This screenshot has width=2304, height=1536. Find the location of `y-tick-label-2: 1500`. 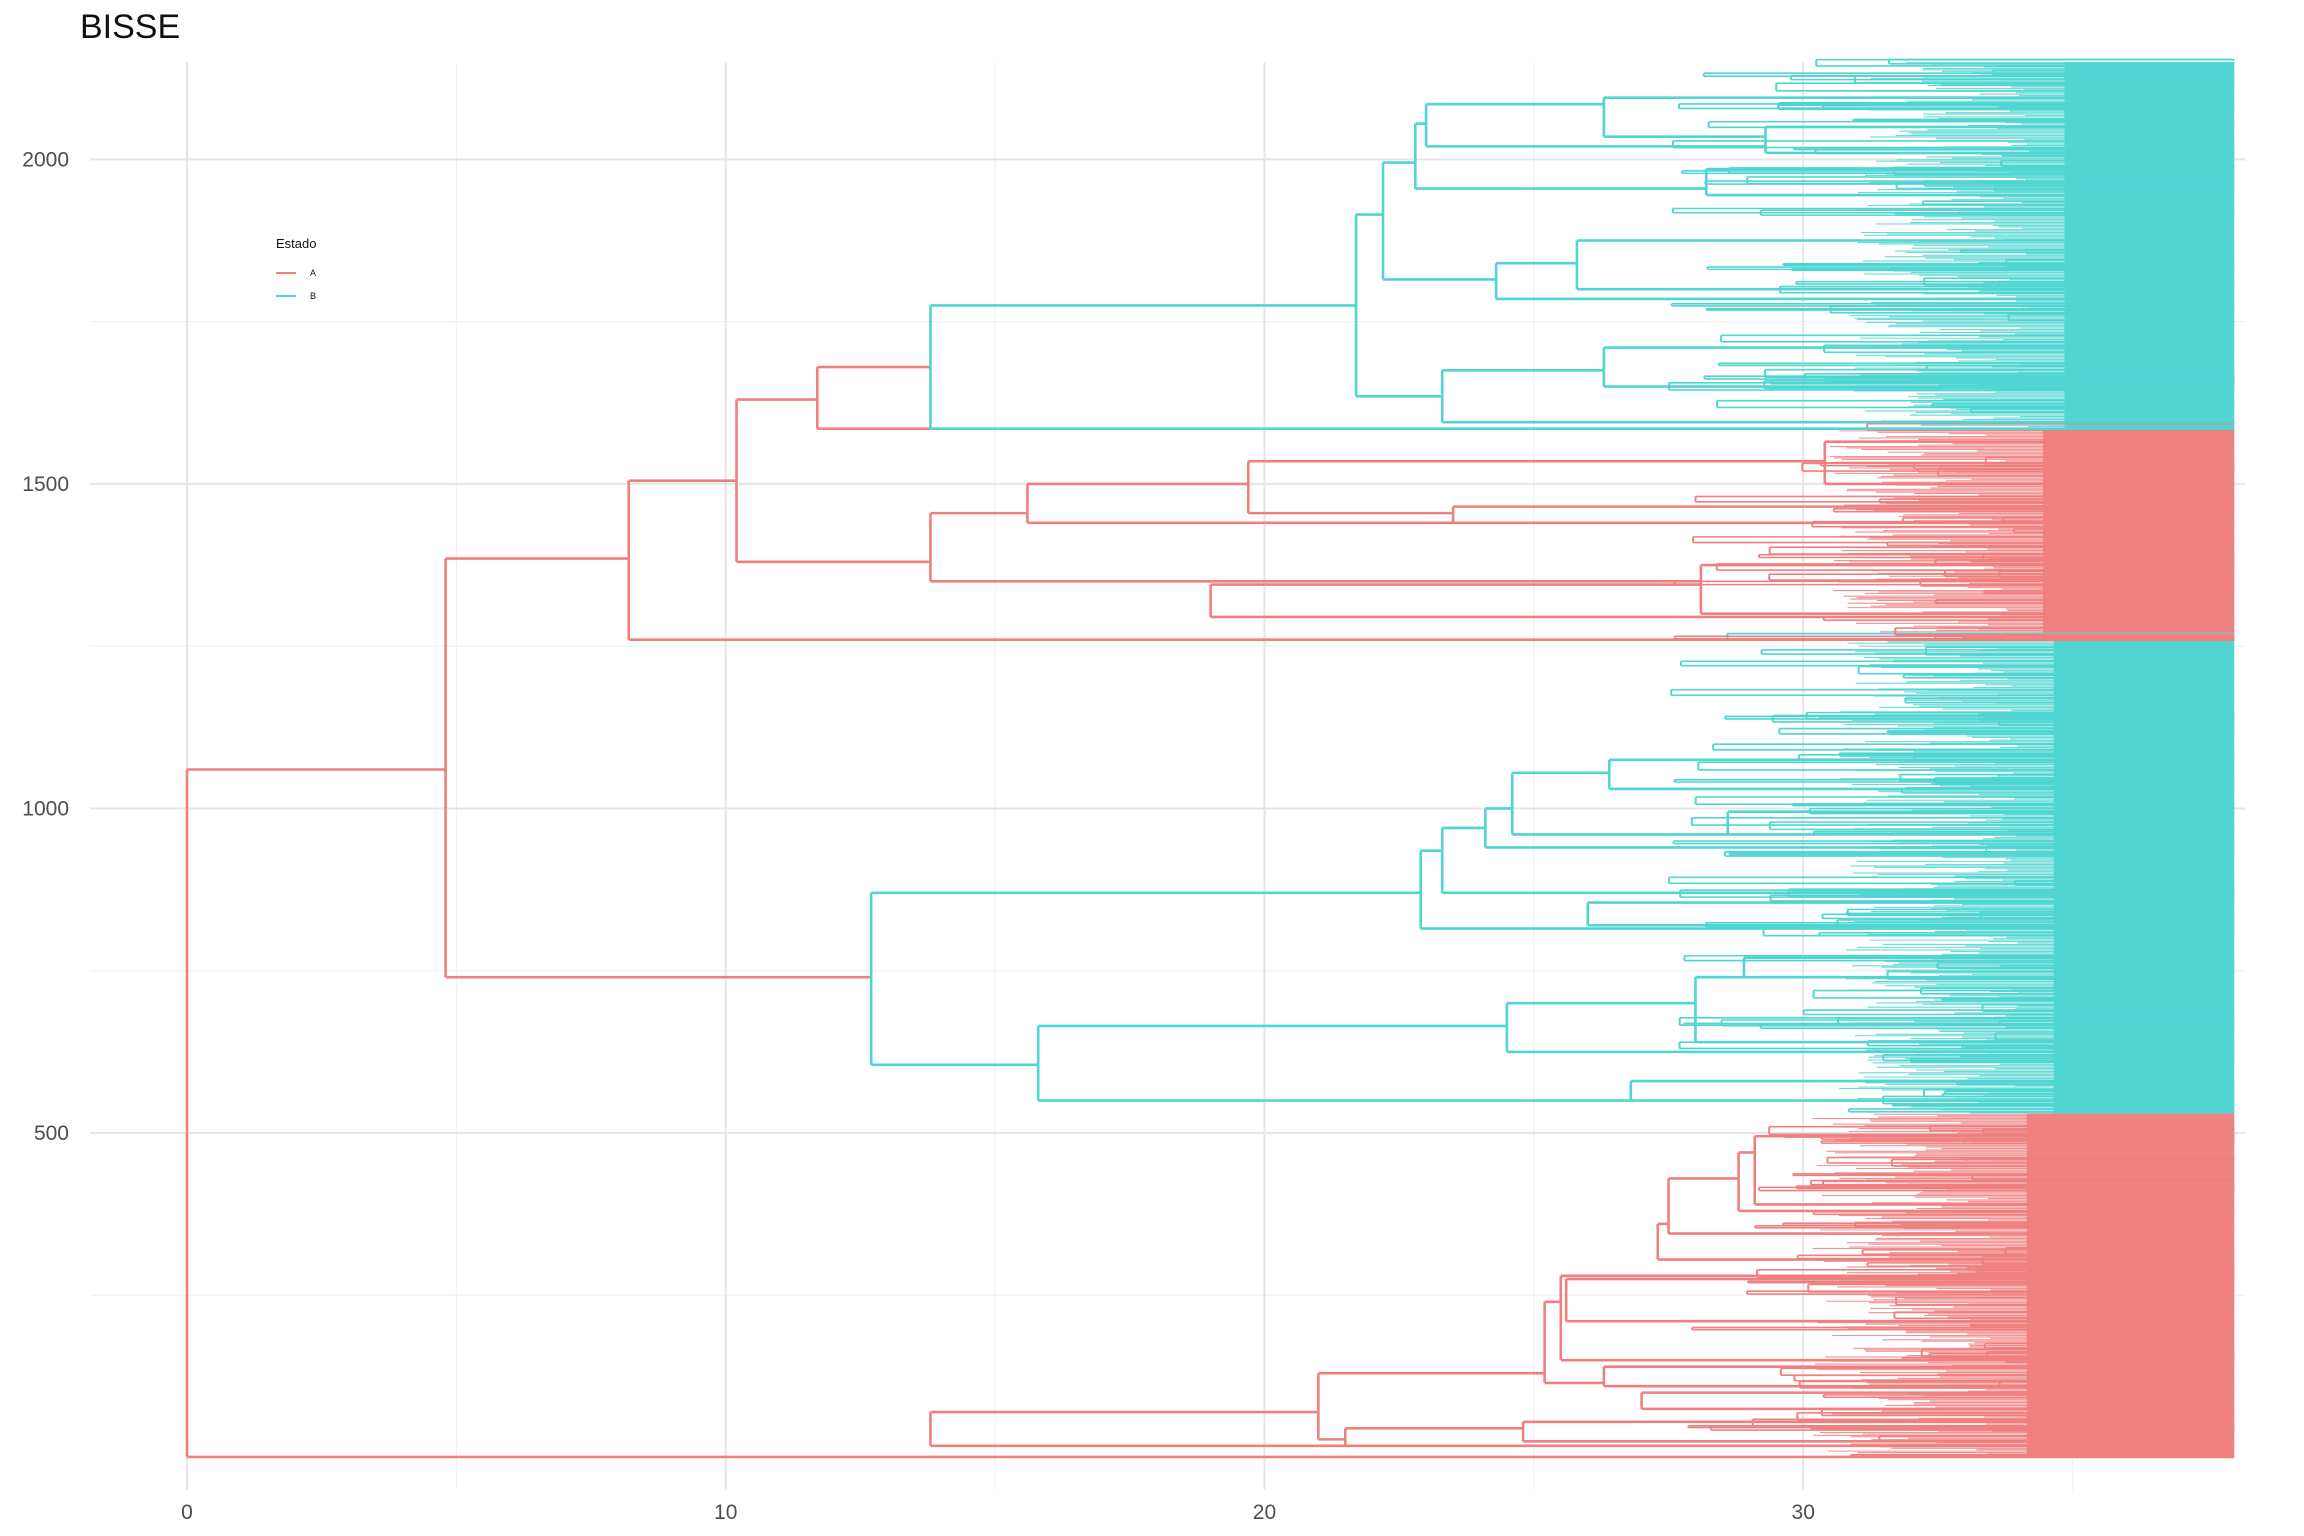

y-tick-label-2: 1500 is located at coordinates (45, 484).